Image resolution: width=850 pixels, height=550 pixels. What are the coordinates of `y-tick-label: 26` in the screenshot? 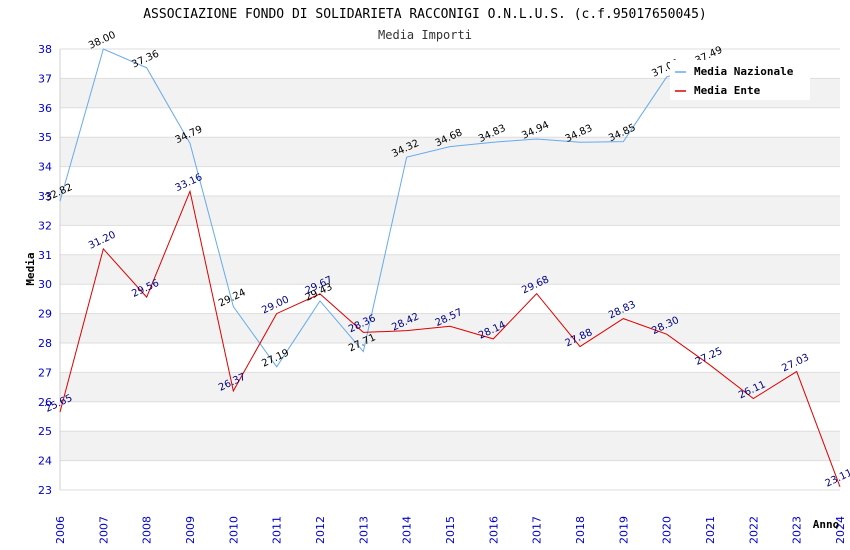 It's located at (45, 402).